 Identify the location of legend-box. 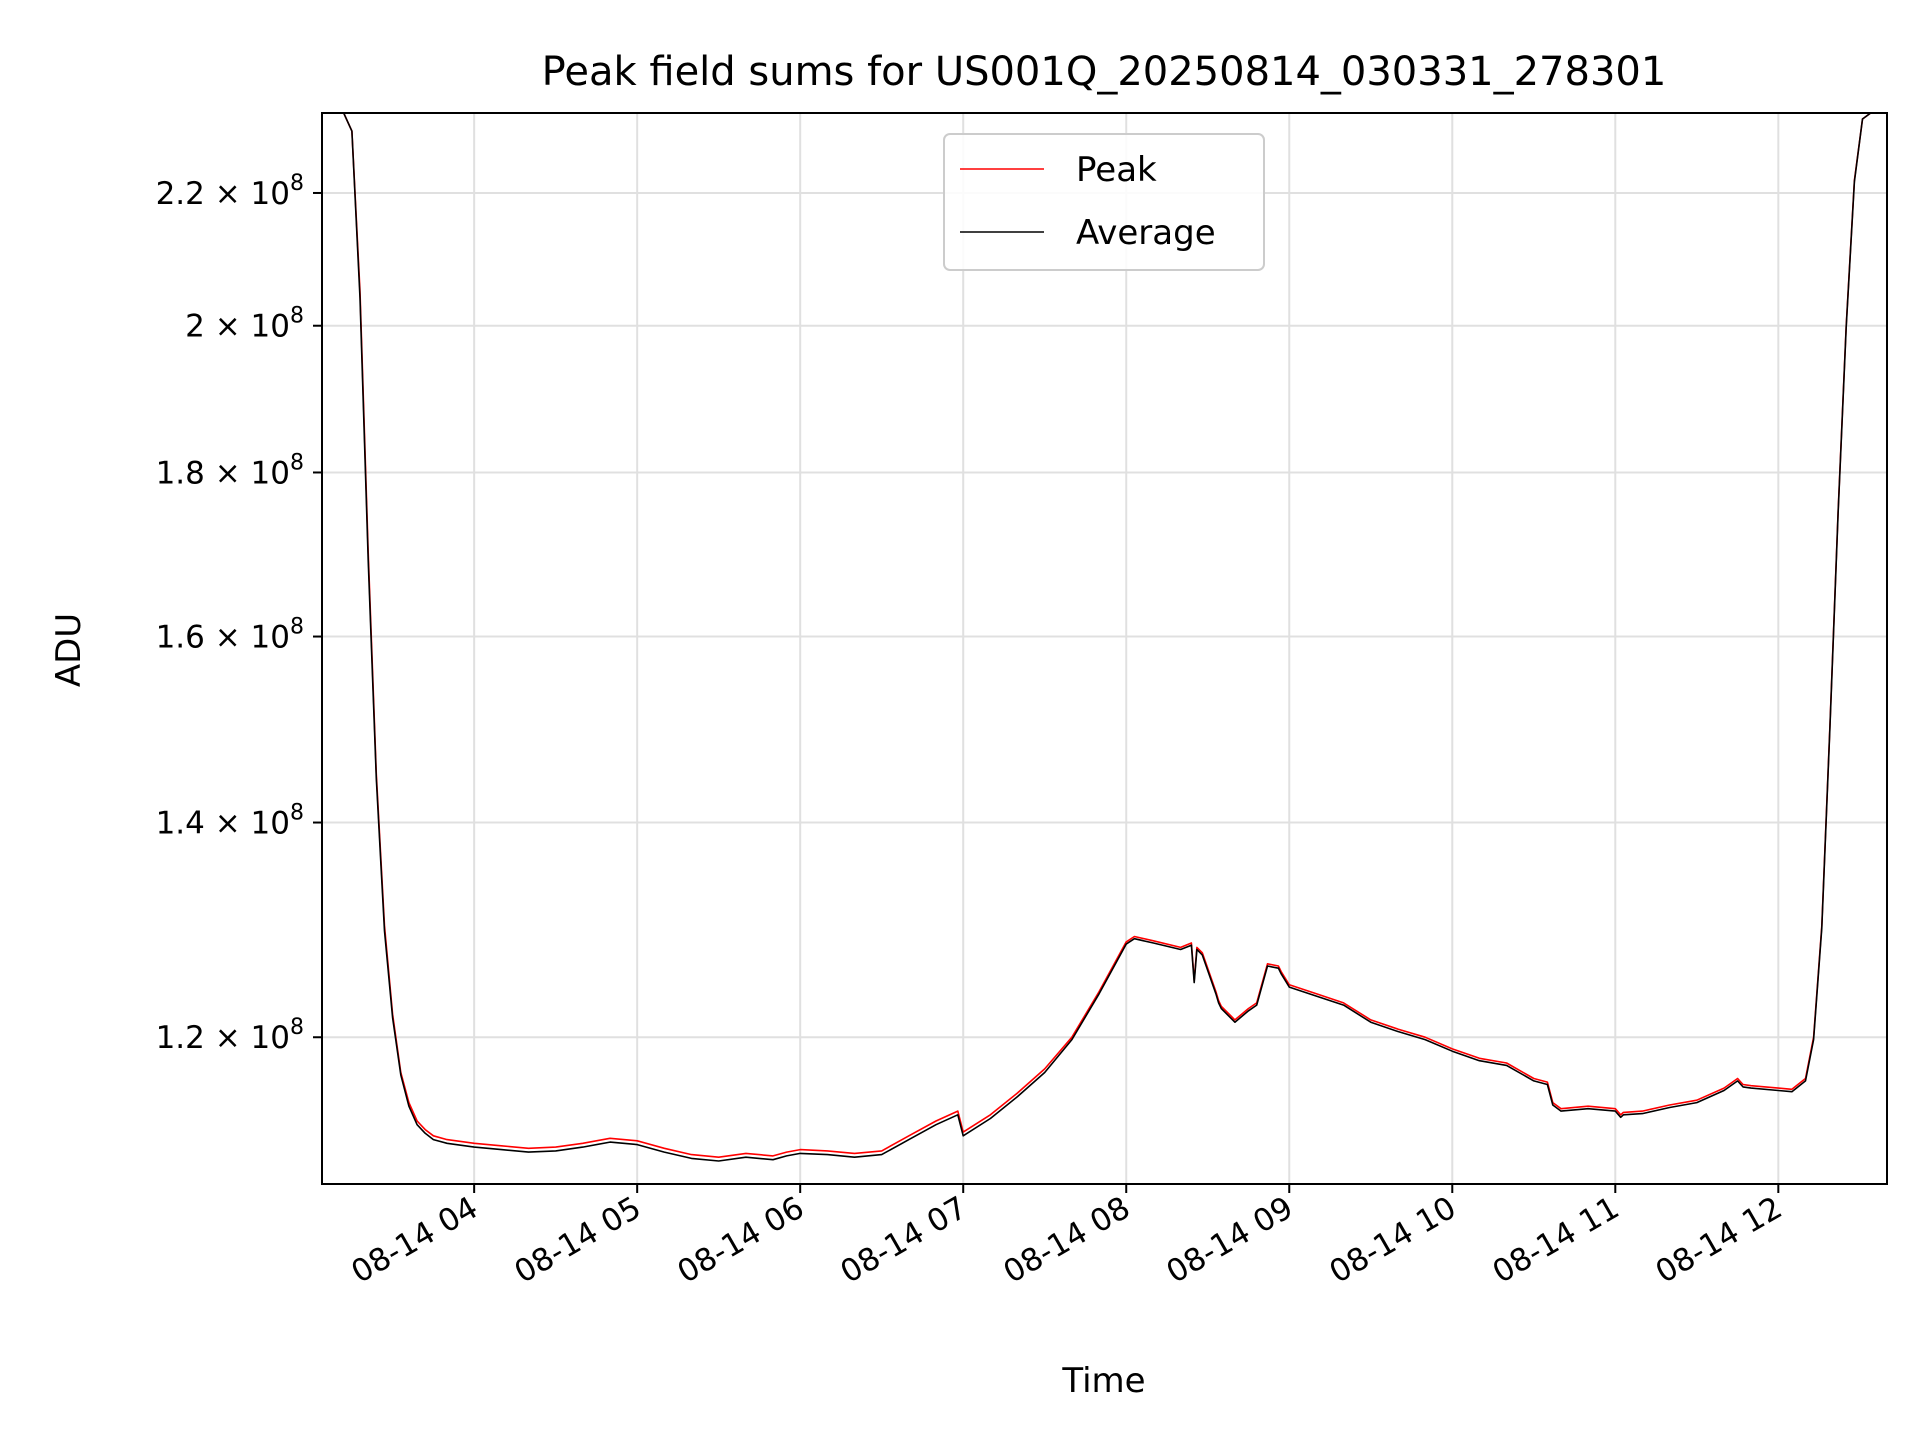
(1104, 202).